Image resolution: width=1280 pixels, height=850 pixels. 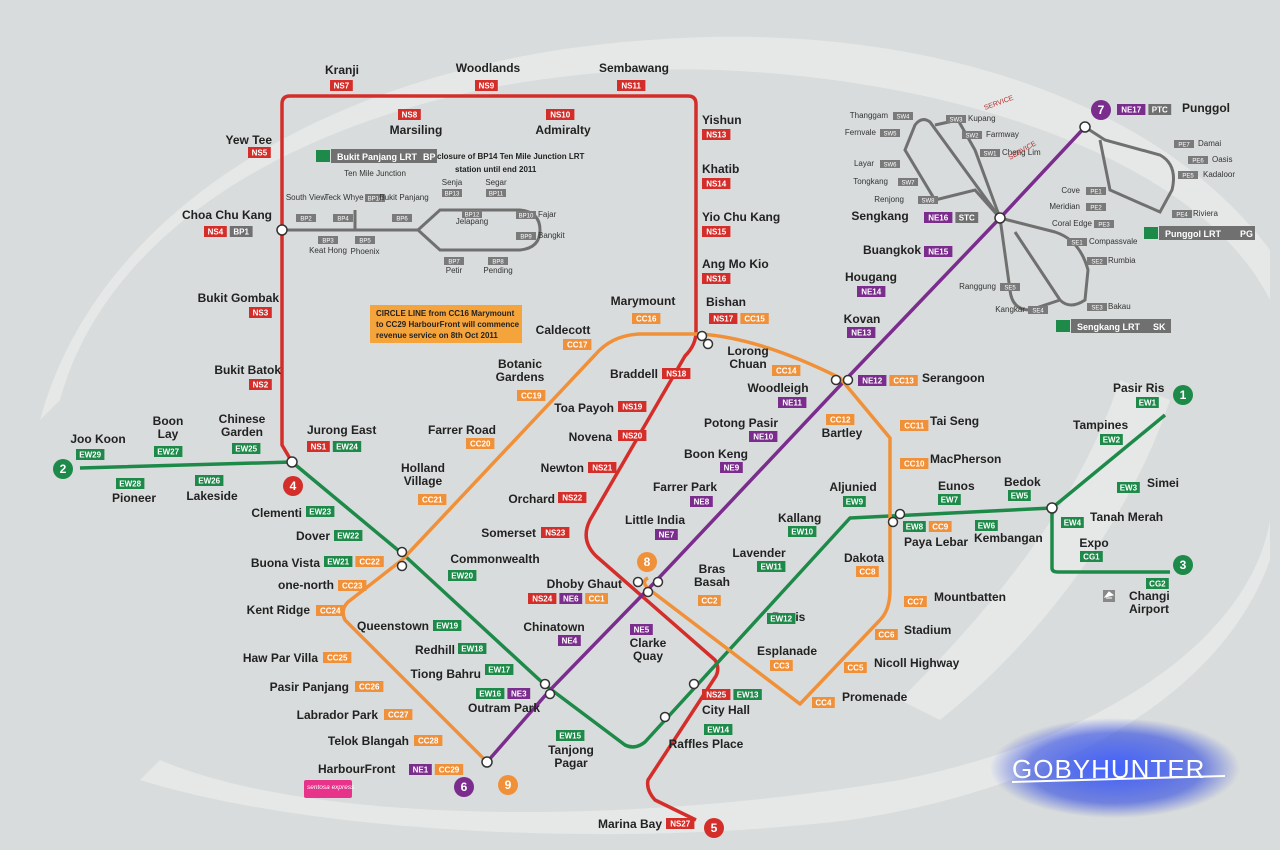 I want to click on svg-text: EW24, so click(x=347, y=447).